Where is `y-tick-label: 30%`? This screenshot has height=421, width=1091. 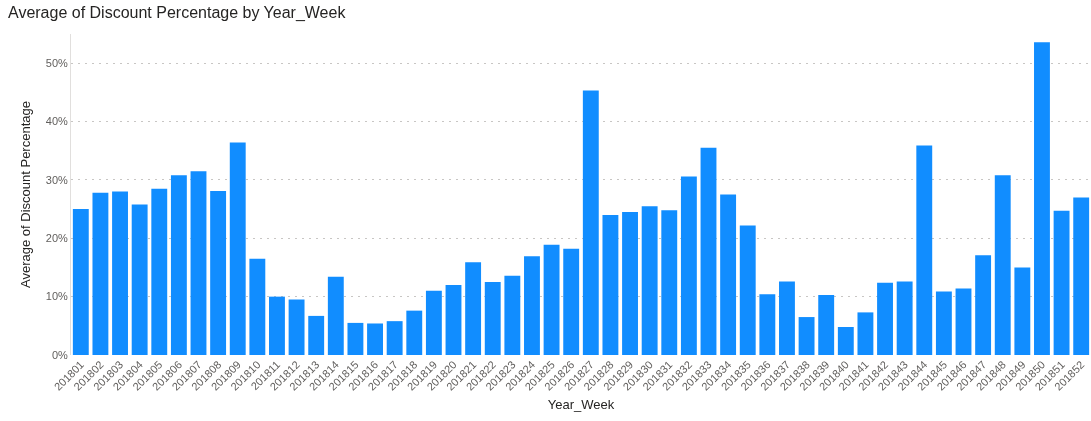
y-tick-label: 30% is located at coordinates (56, 179).